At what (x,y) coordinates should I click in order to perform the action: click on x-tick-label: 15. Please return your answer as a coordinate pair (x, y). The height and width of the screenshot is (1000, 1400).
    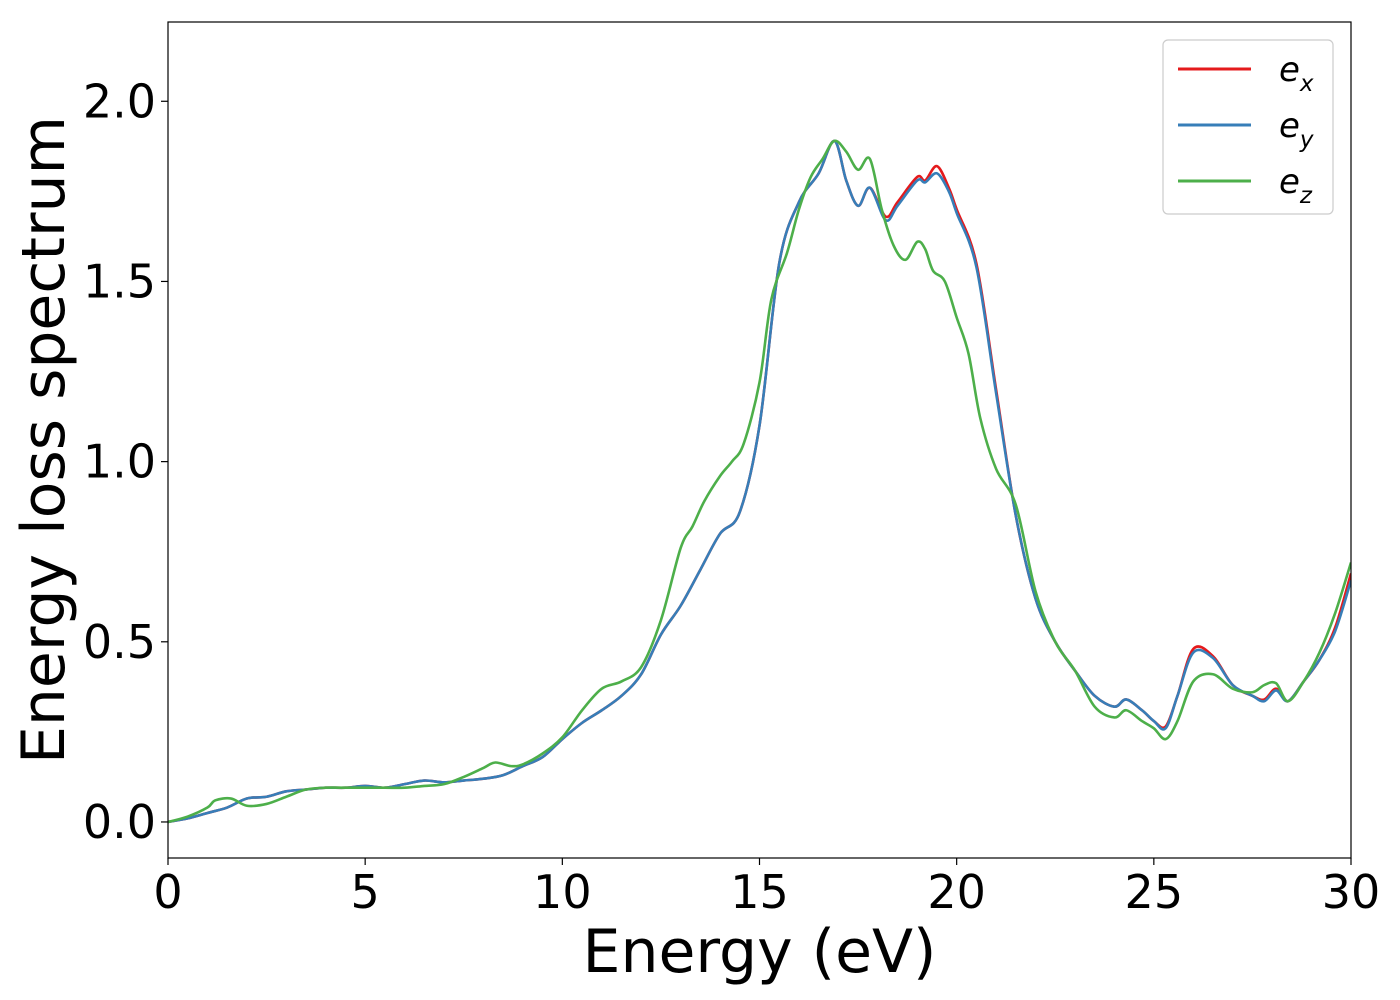
    Looking at the image, I should click on (759, 892).